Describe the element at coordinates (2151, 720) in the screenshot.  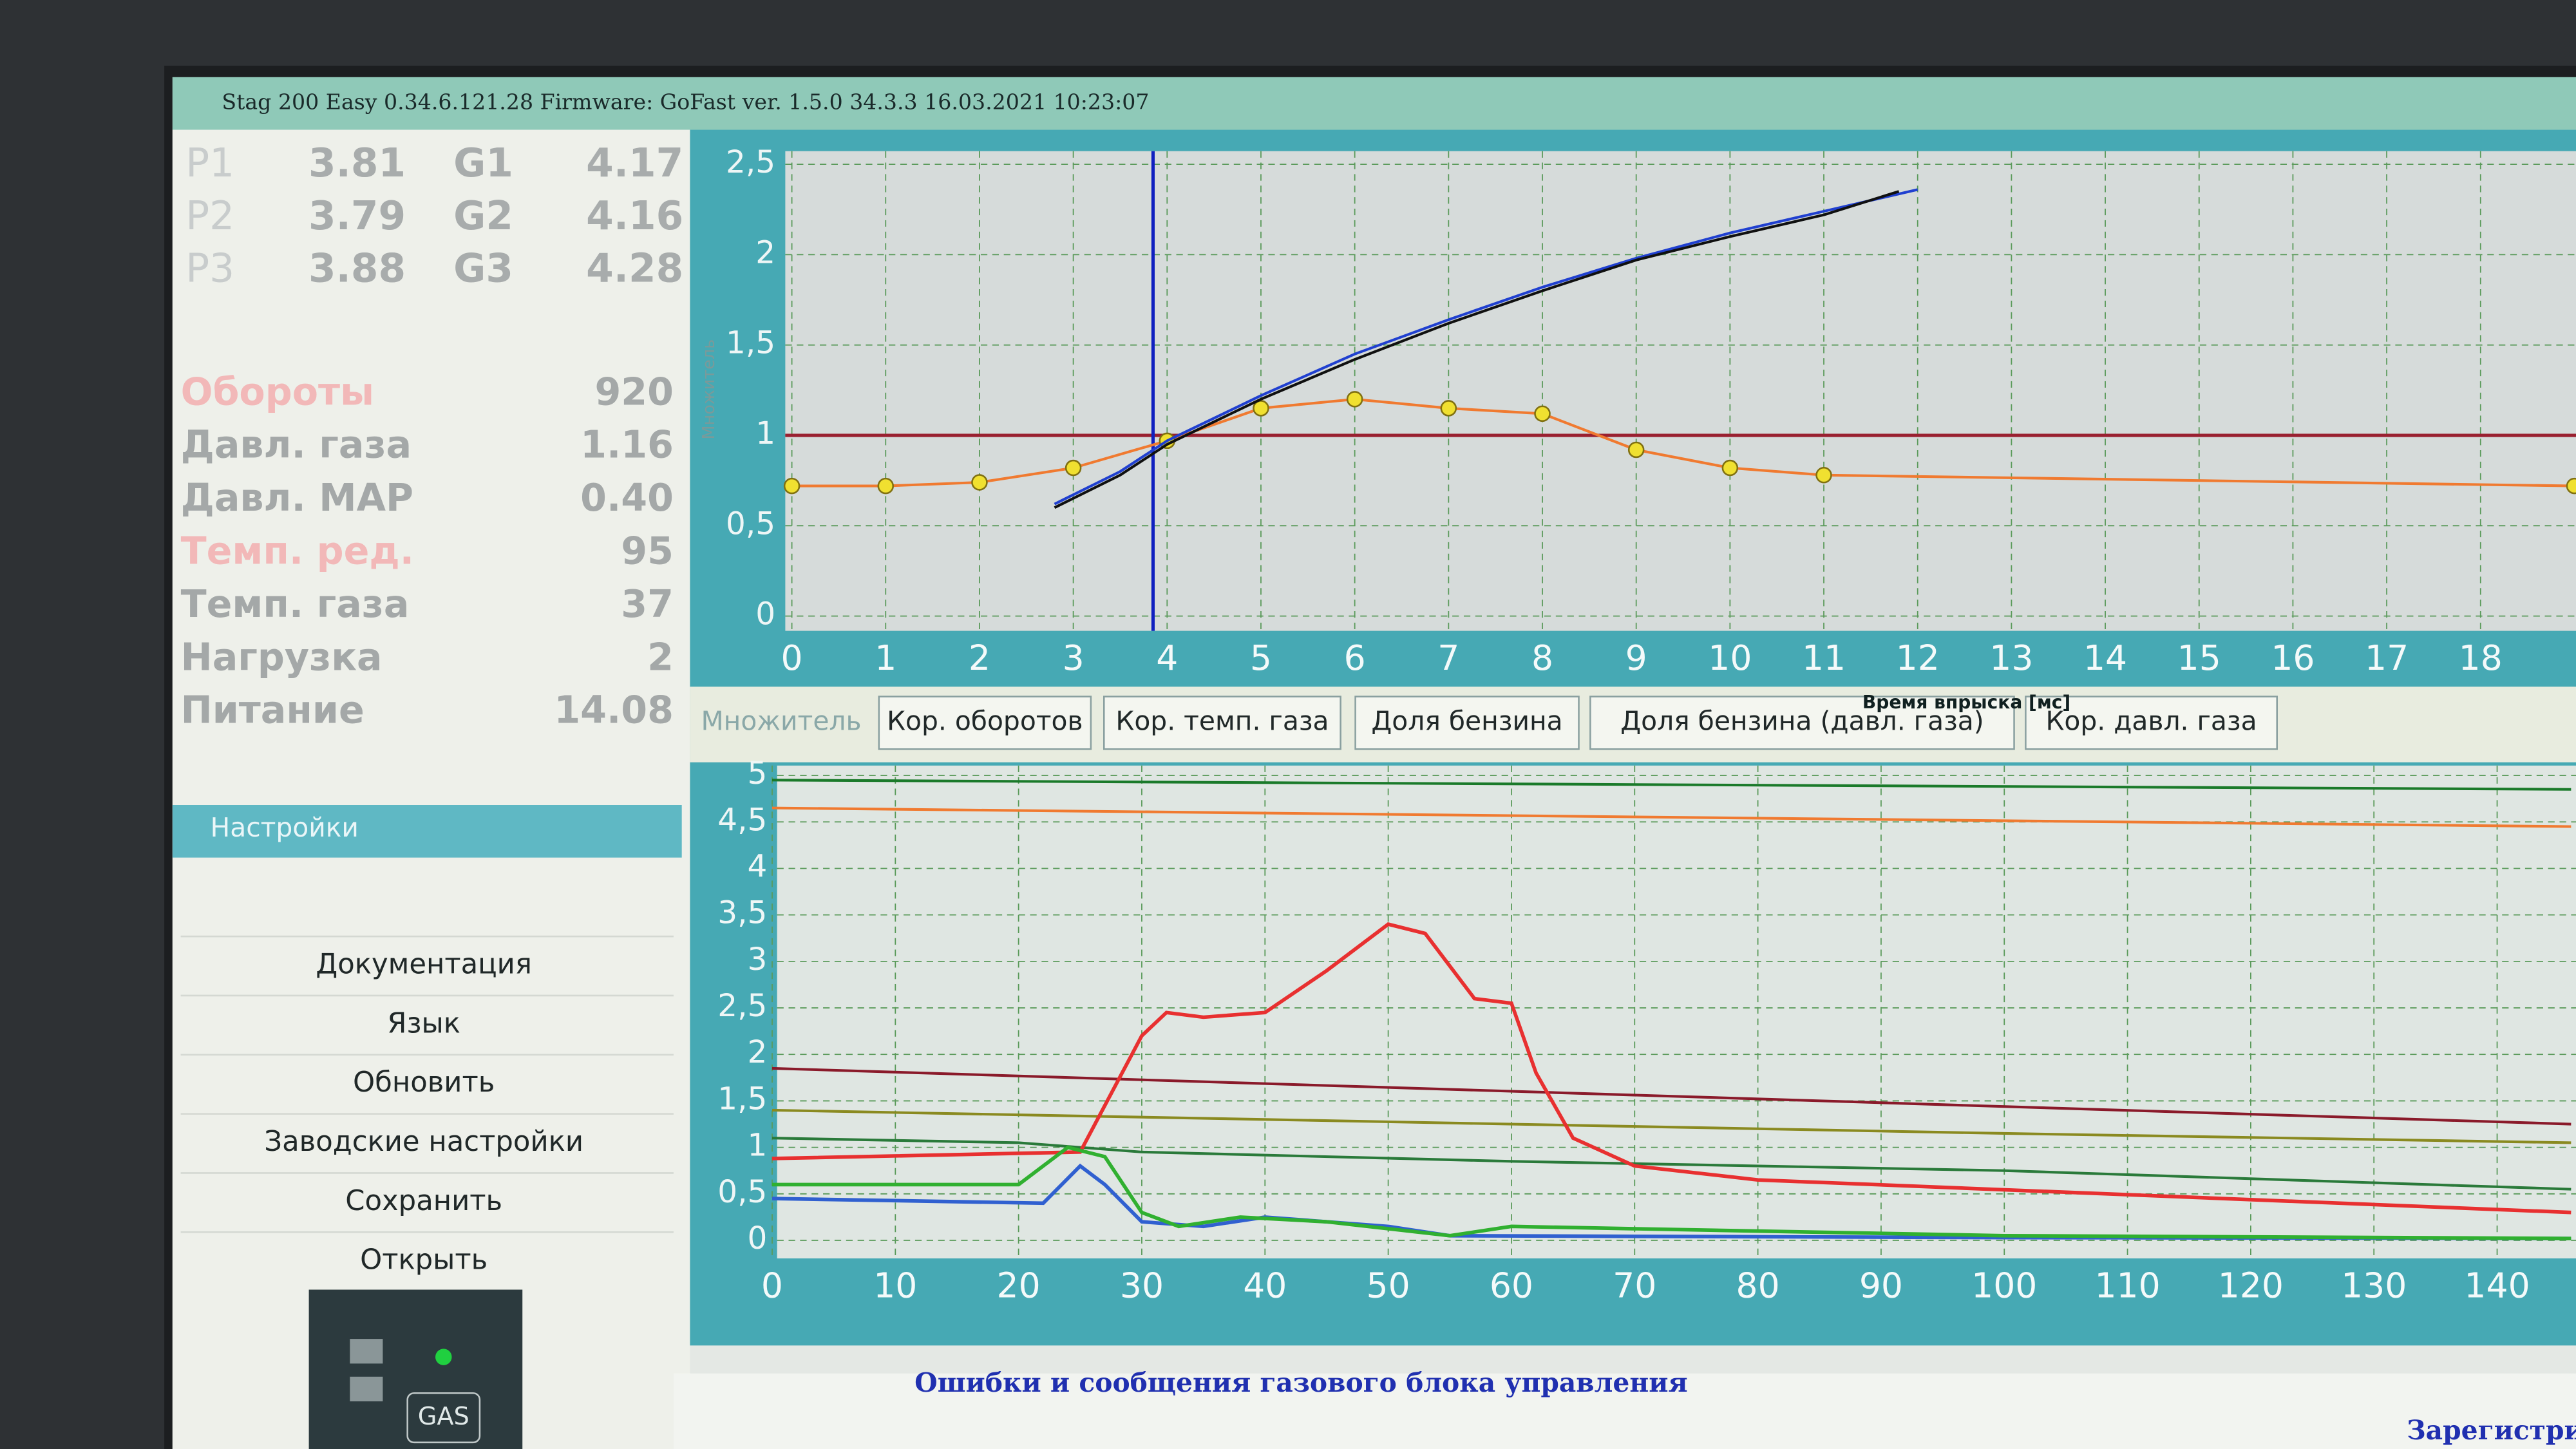
I see `tab-label: Кор. давл. газа` at that location.